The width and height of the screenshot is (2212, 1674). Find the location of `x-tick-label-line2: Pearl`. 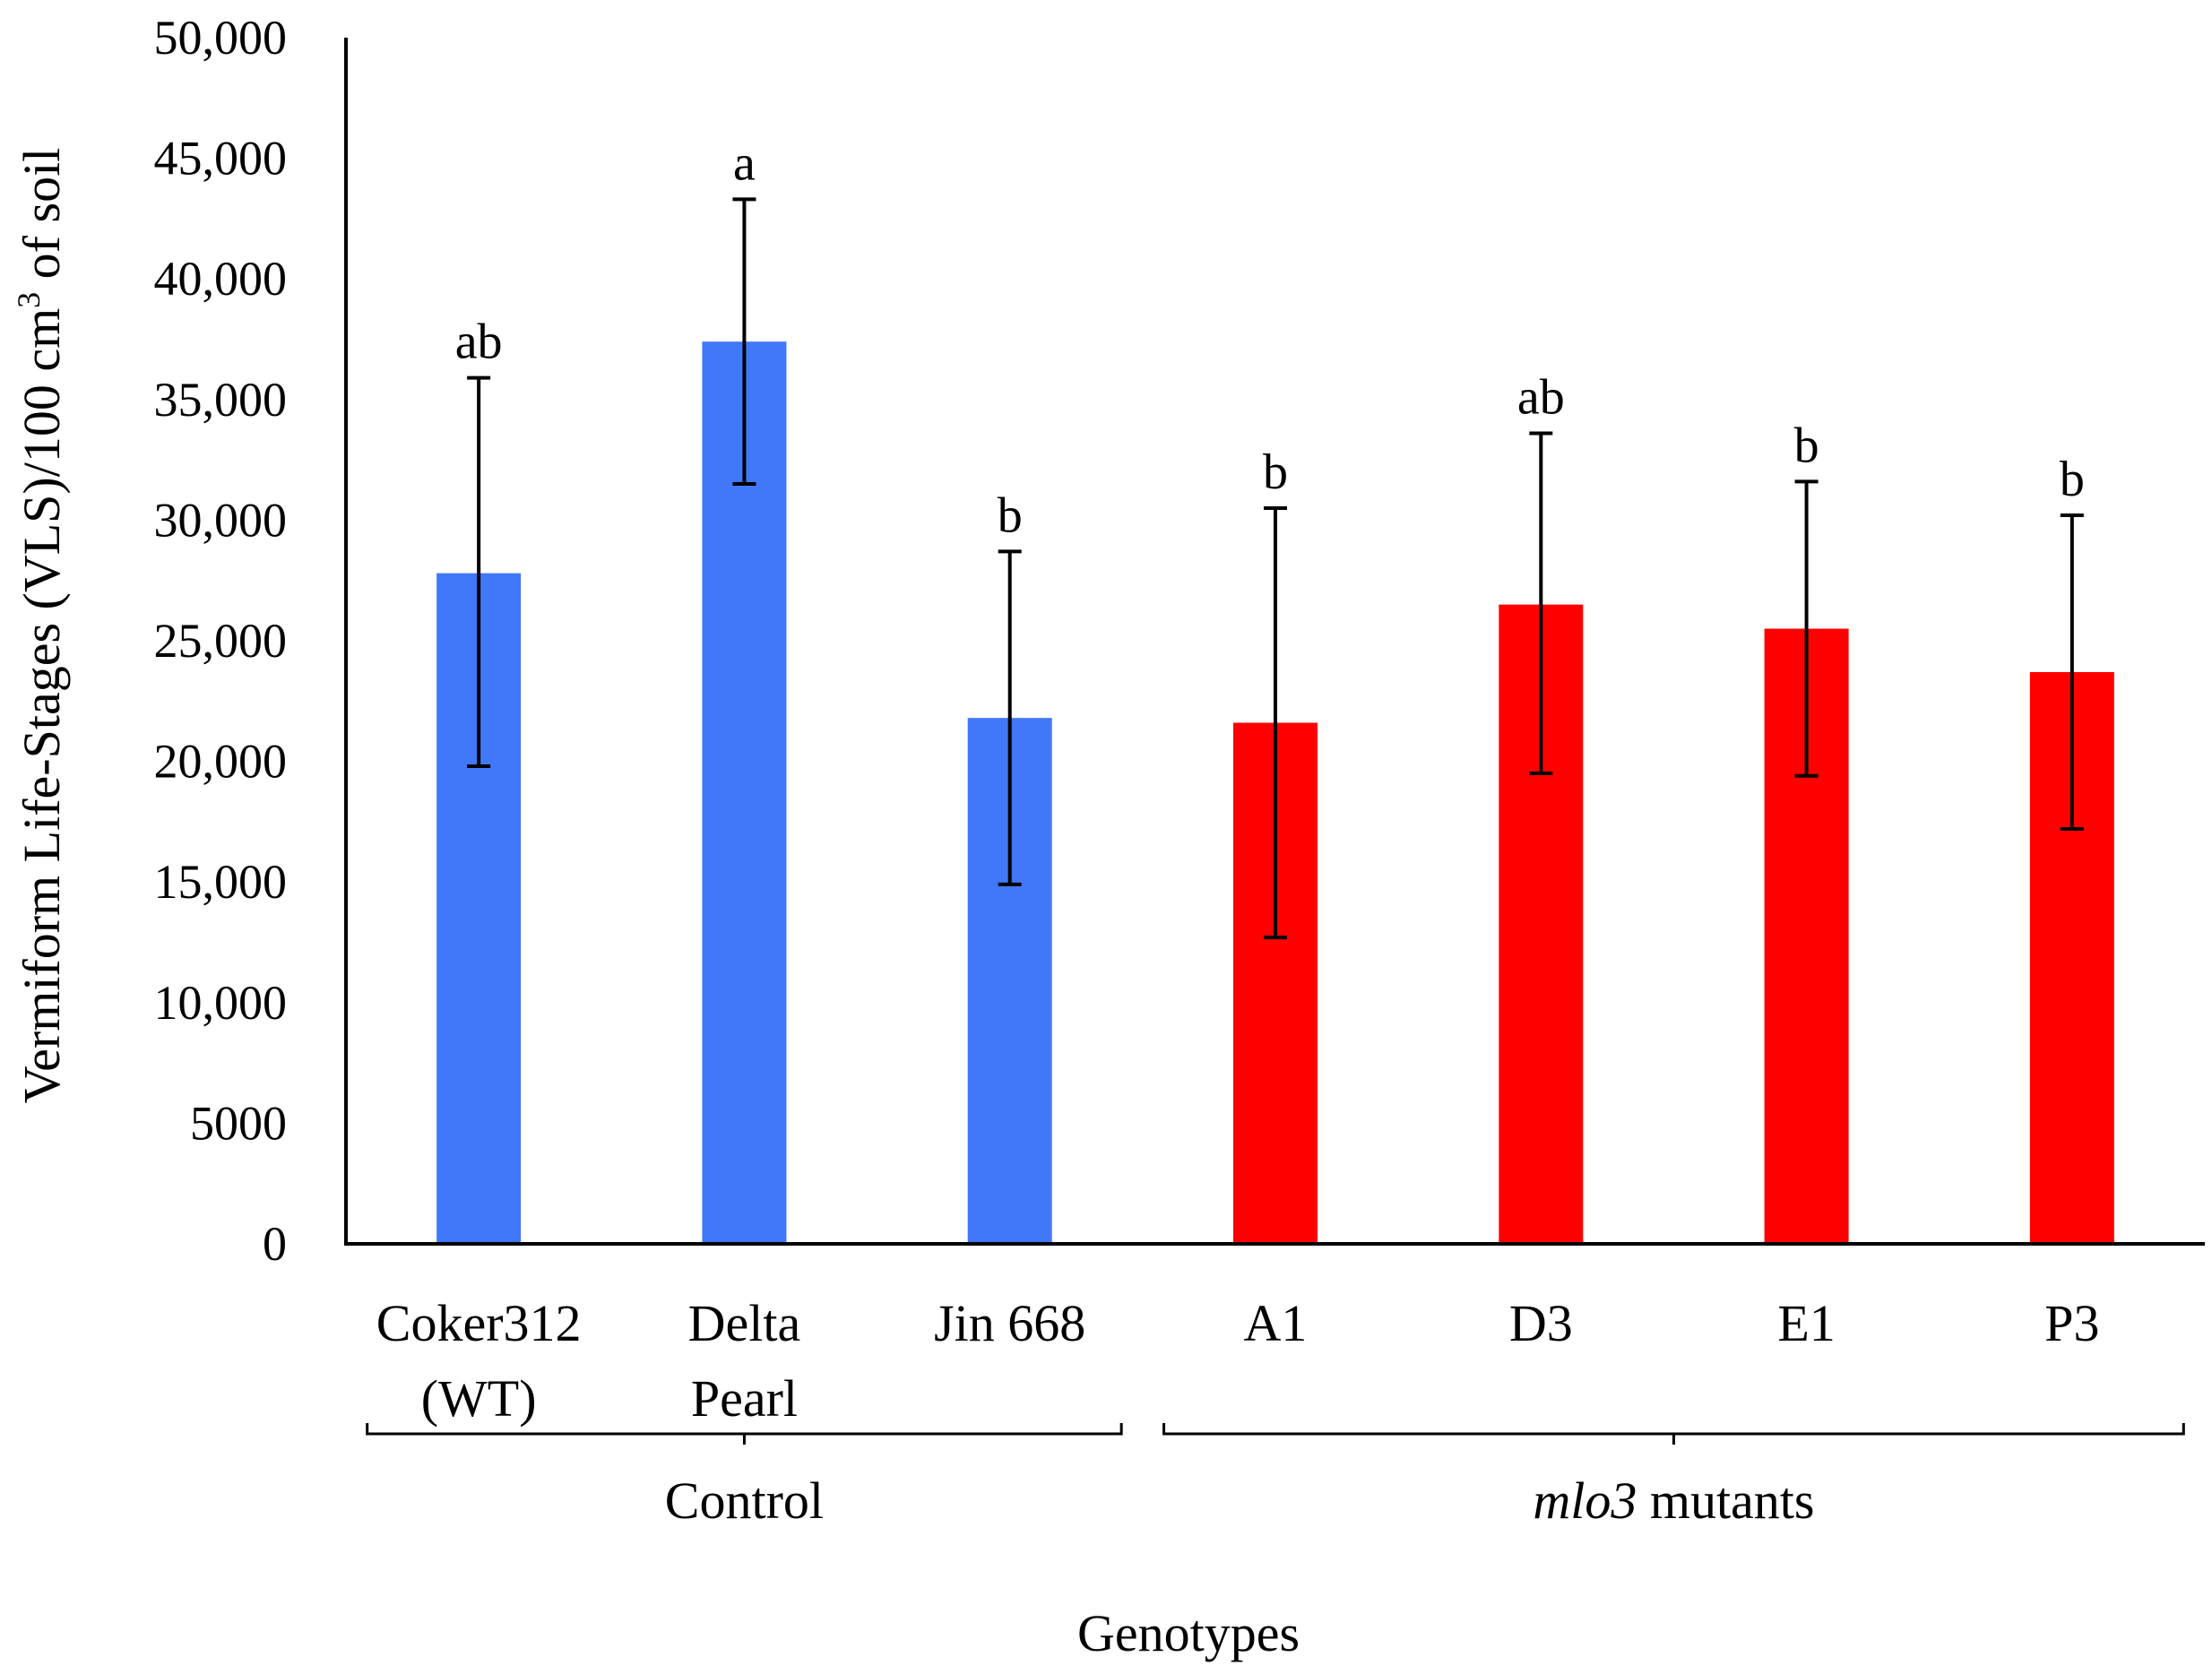

x-tick-label-line2: Pearl is located at coordinates (744, 1398).